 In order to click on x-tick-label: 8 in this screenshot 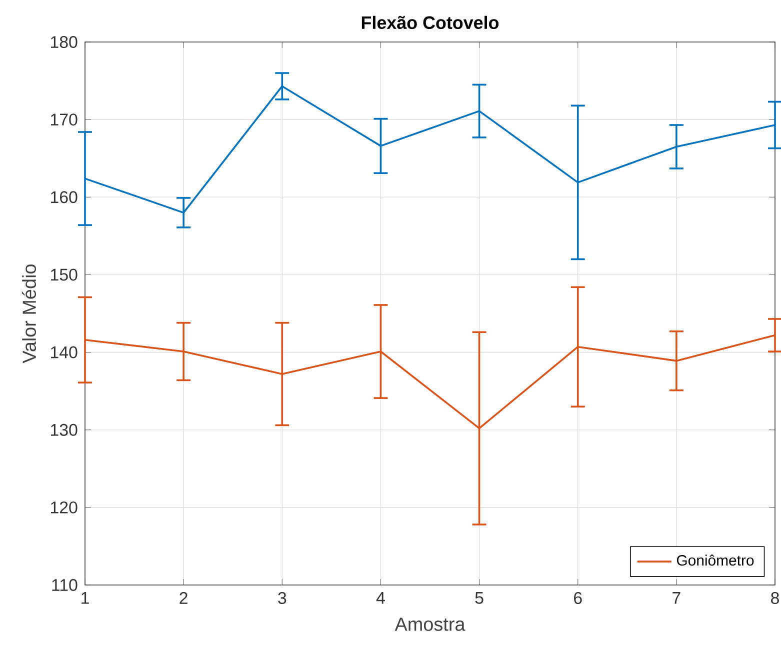, I will do `click(775, 598)`.